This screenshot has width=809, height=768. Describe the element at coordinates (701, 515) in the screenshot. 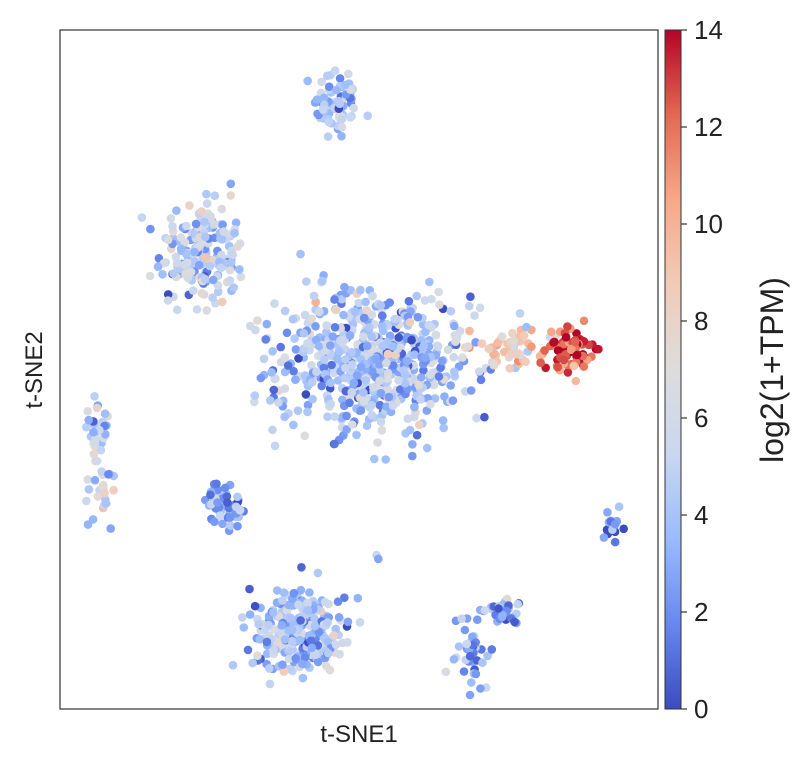

I see `colorbar-tick-label: 4` at that location.